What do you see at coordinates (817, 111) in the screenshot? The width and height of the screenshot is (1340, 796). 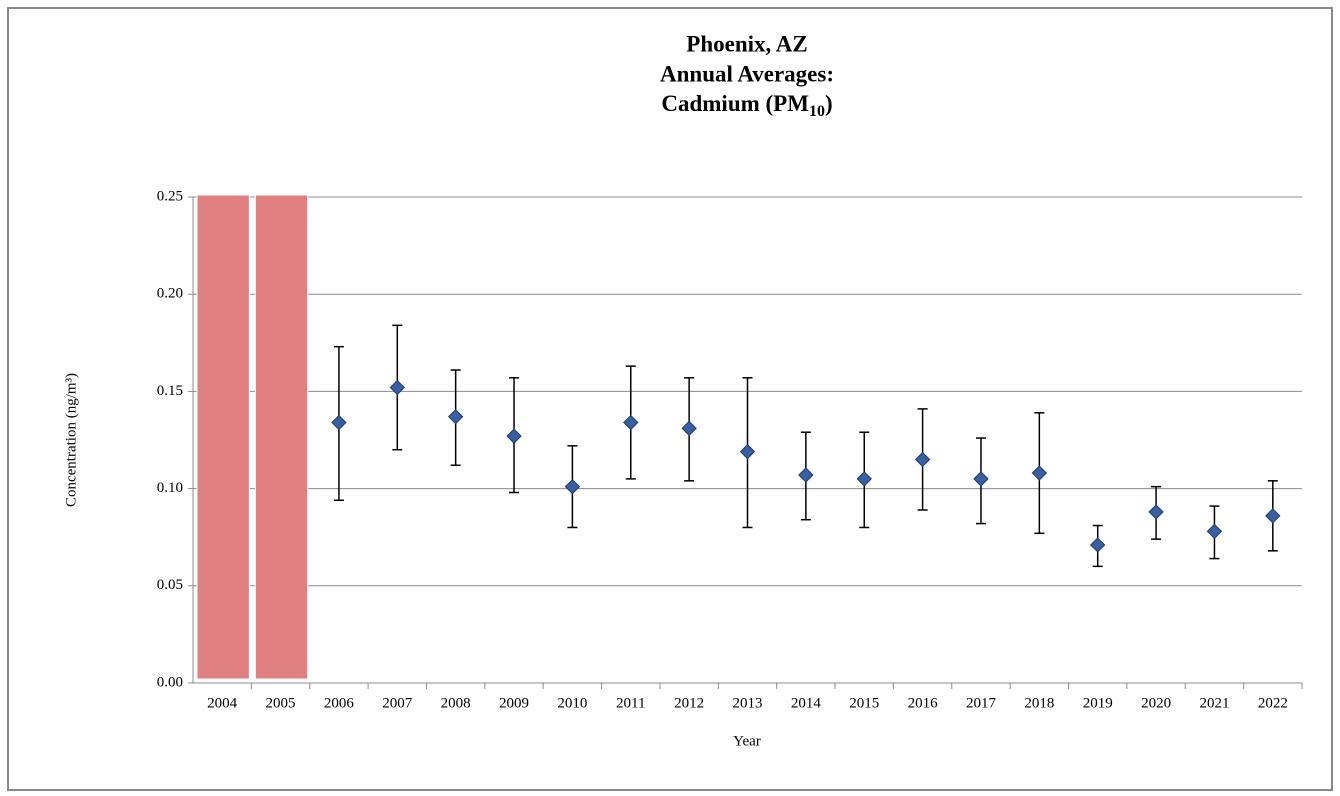 I see `title-subscript: 10` at bounding box center [817, 111].